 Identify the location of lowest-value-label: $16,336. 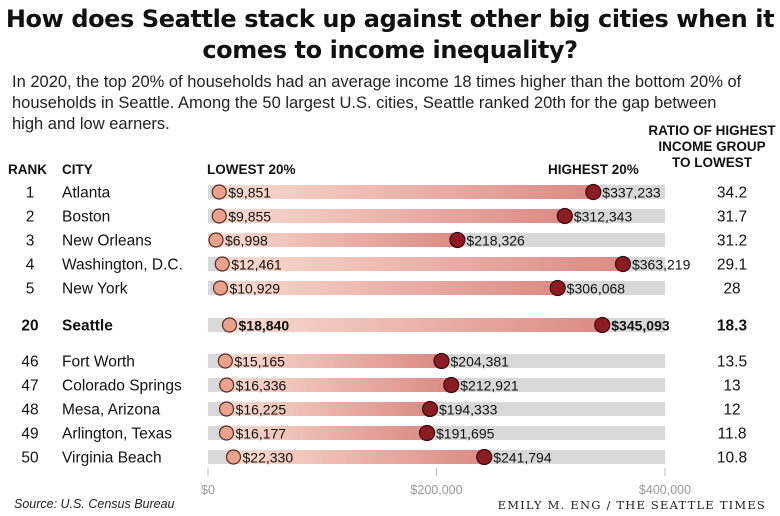
(261, 386).